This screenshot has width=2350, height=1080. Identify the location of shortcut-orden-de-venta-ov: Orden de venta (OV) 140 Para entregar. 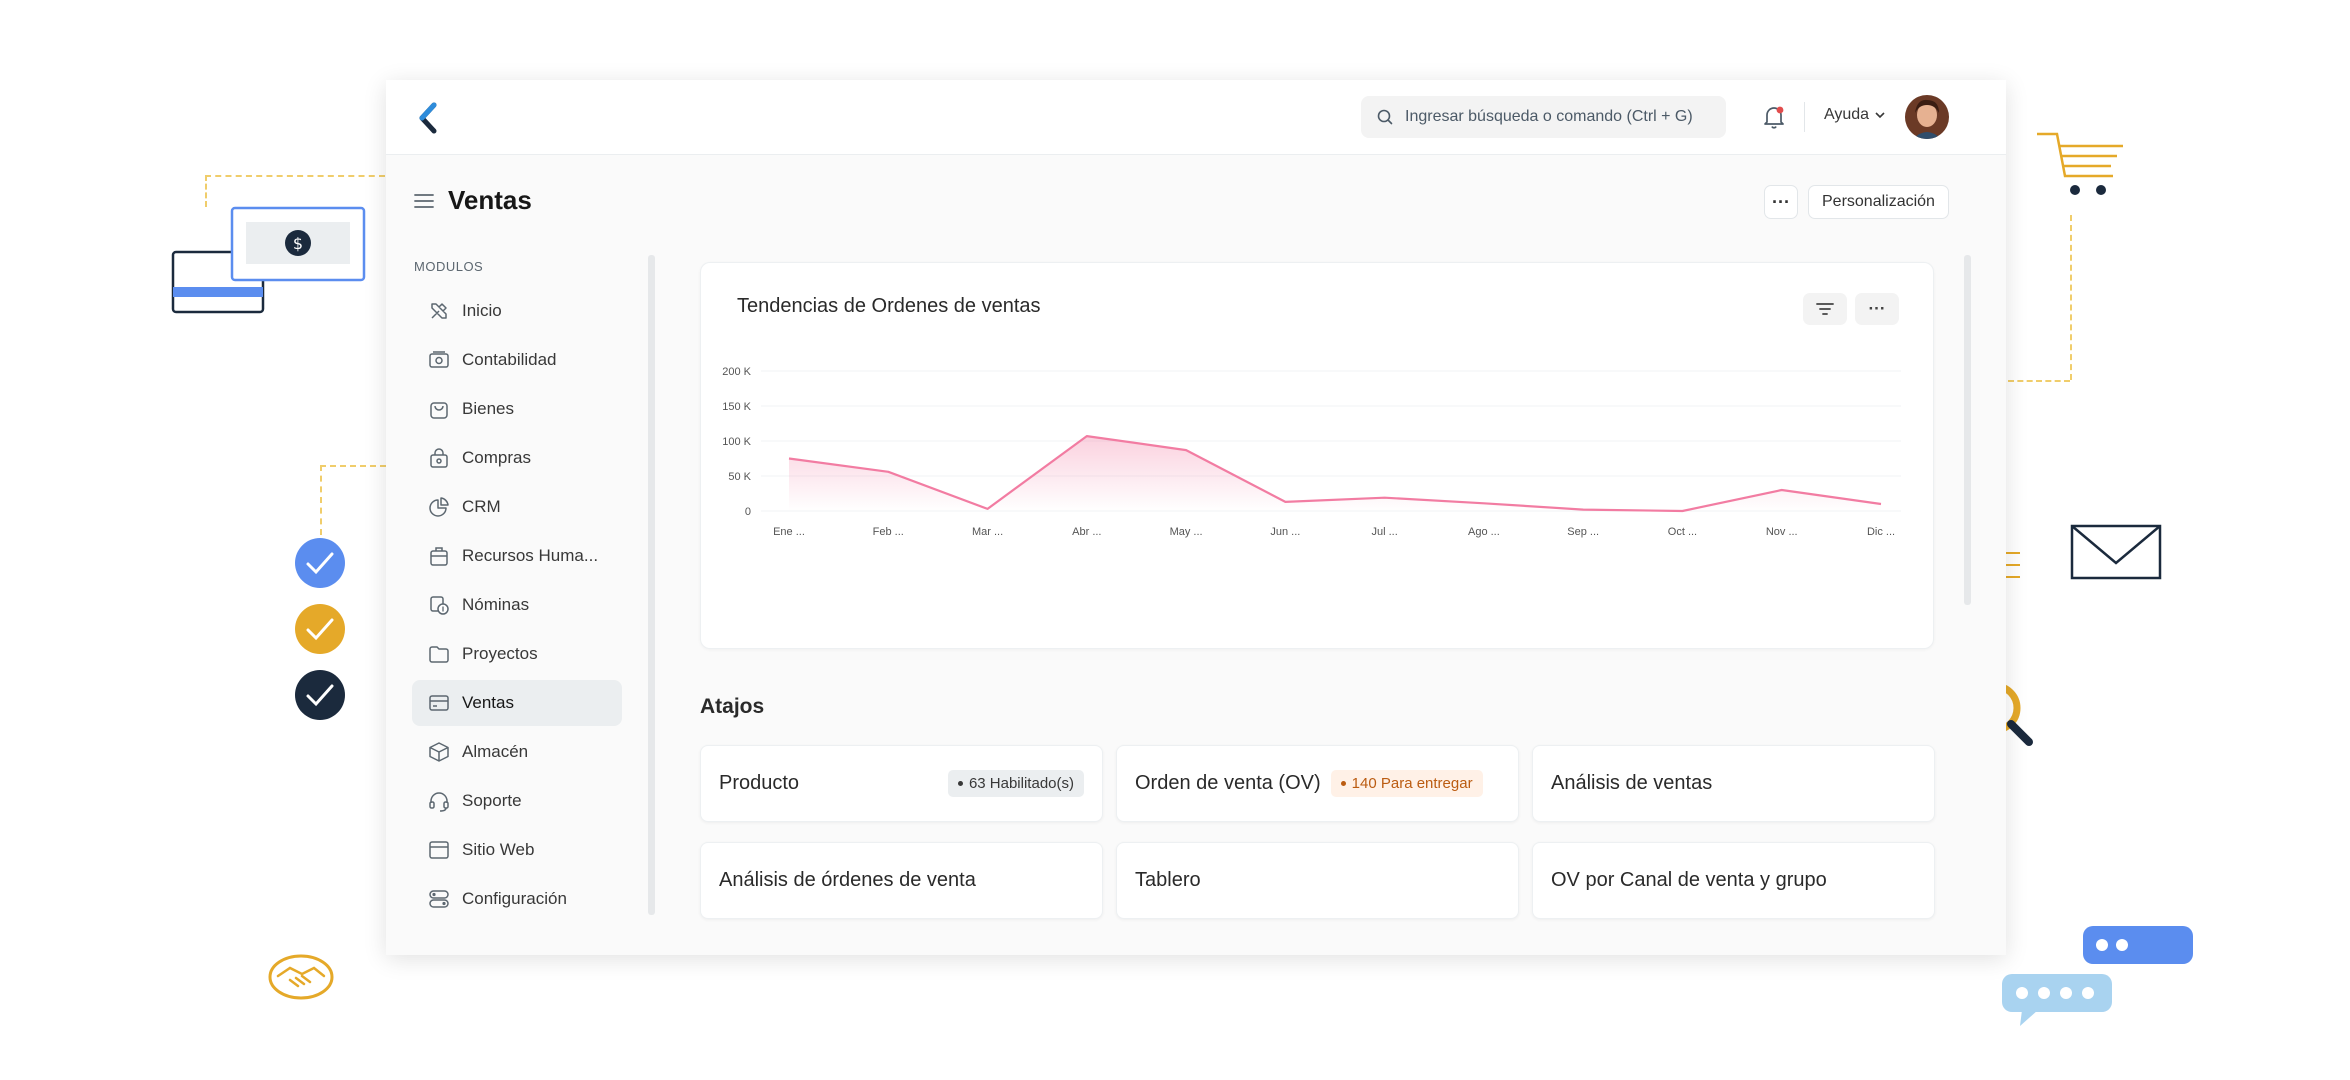
(1317, 783).